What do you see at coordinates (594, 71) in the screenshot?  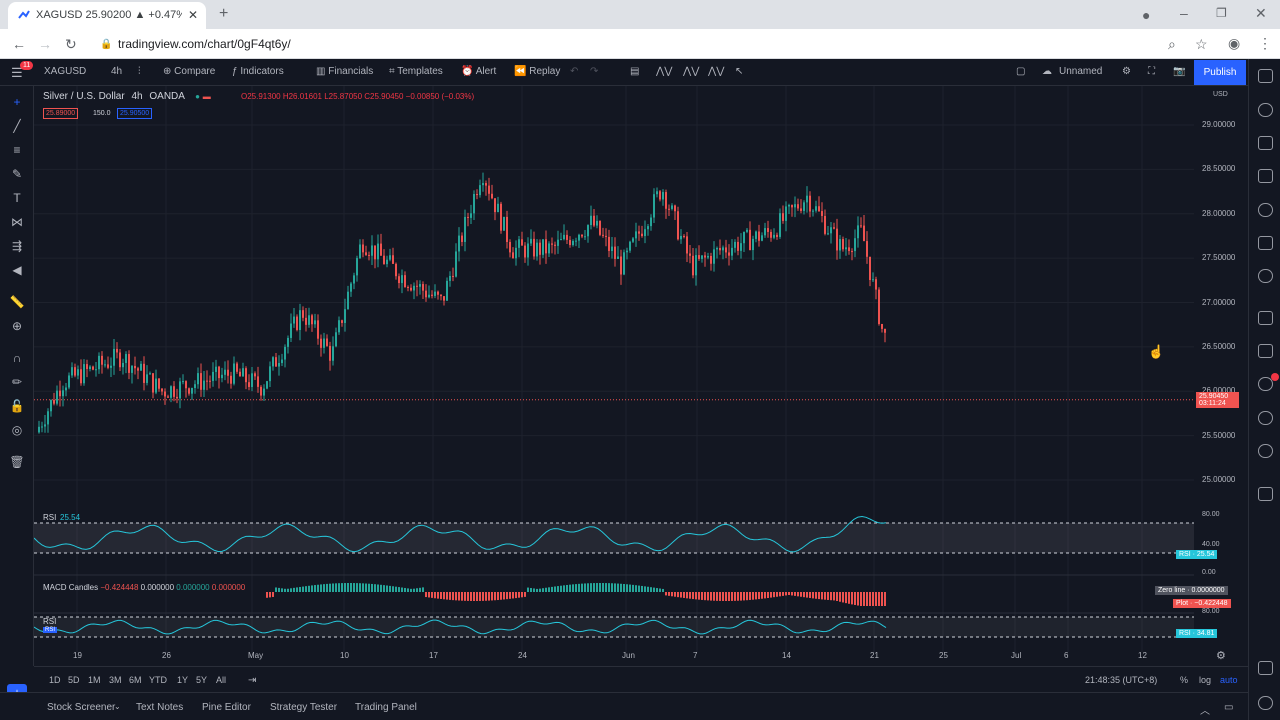 I see `redo-icon: ↷` at bounding box center [594, 71].